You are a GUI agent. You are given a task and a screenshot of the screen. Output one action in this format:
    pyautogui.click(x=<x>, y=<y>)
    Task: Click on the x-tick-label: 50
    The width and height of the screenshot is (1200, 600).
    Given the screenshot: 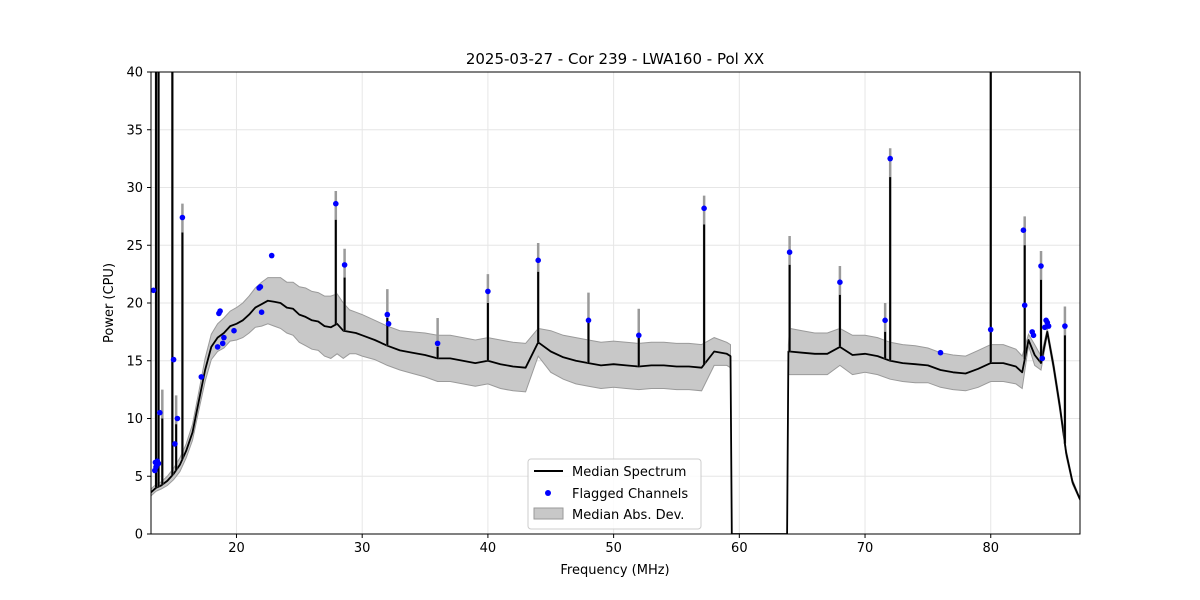 What is the action you would take?
    pyautogui.click(x=613, y=548)
    